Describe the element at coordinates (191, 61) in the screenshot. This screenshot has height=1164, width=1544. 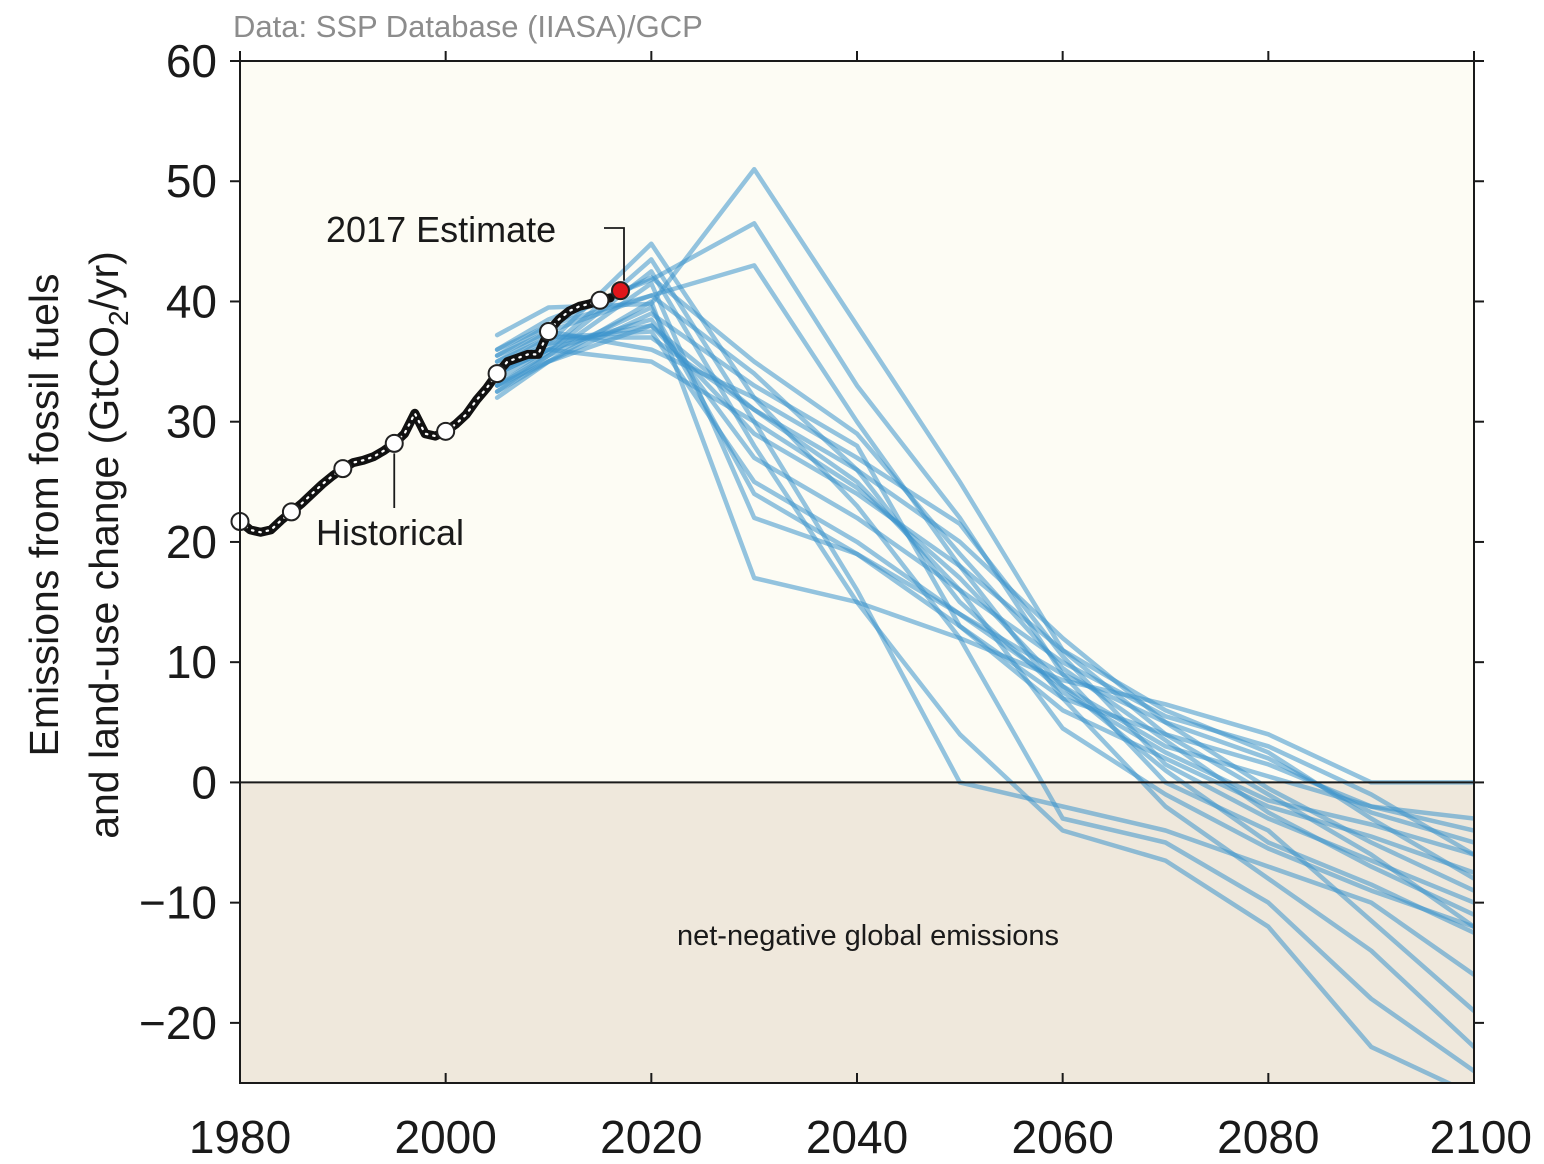
I see `y-tick-label: 60` at that location.